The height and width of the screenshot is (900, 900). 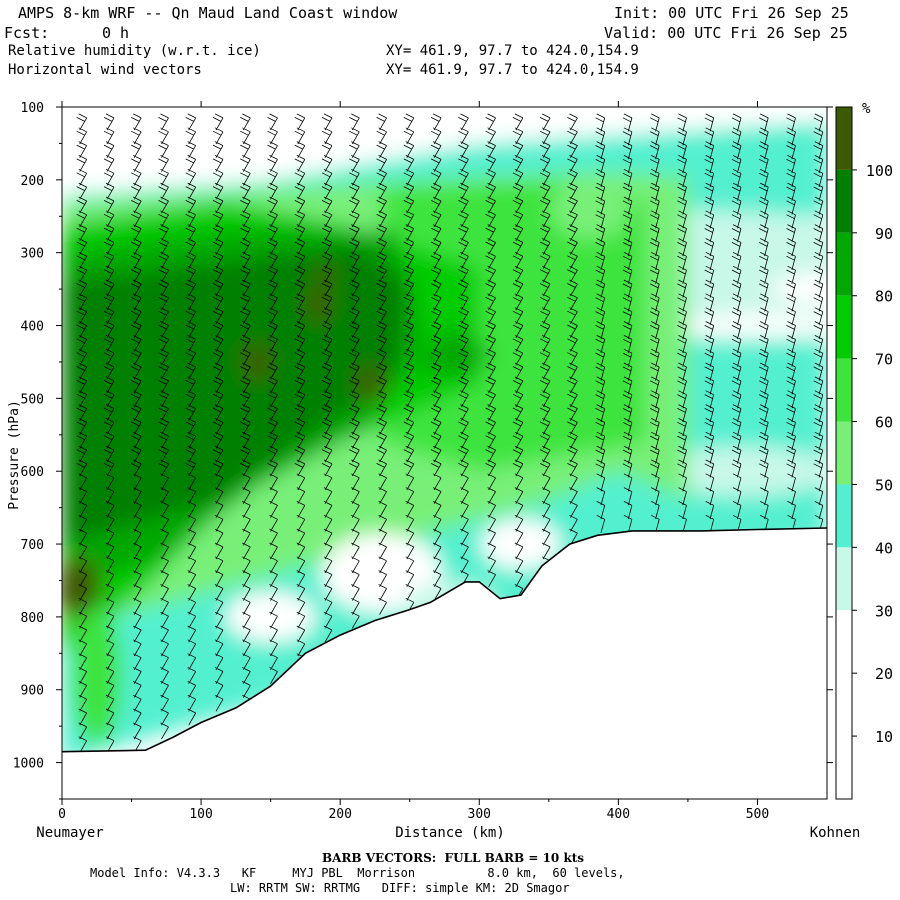 I want to click on x-axis-label: Distance (km), so click(x=450, y=833).